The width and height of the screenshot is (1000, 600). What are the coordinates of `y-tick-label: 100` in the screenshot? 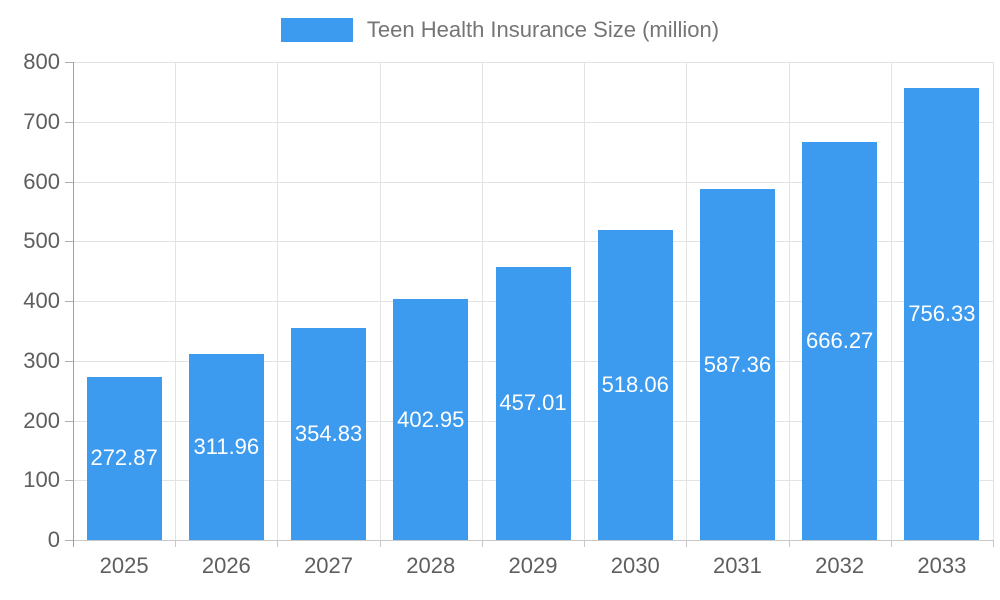 It's located at (41, 480).